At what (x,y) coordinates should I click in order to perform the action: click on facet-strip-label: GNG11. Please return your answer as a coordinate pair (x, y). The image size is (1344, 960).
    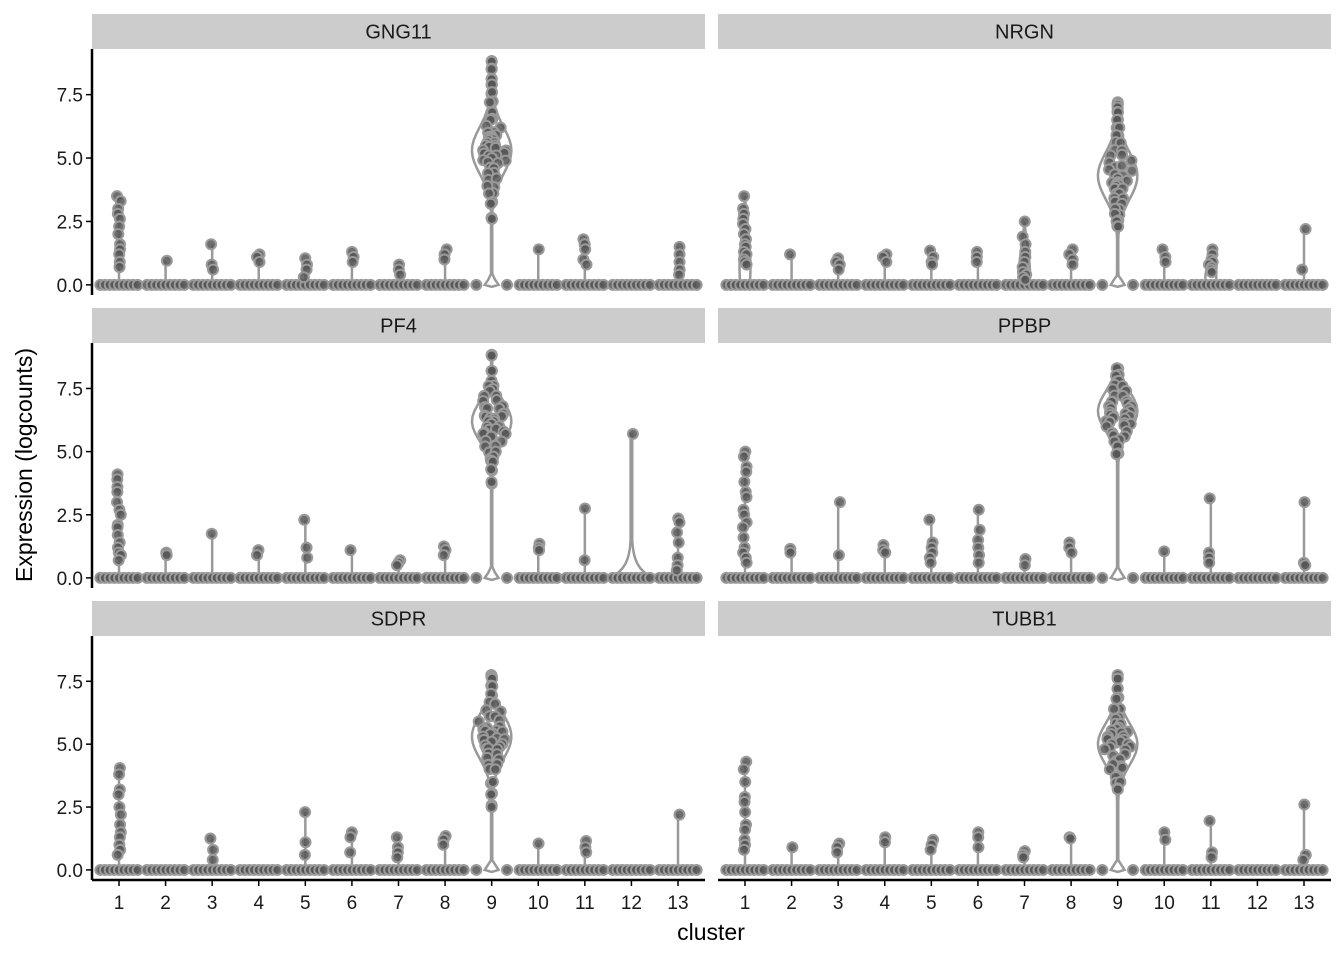
    Looking at the image, I should click on (398, 33).